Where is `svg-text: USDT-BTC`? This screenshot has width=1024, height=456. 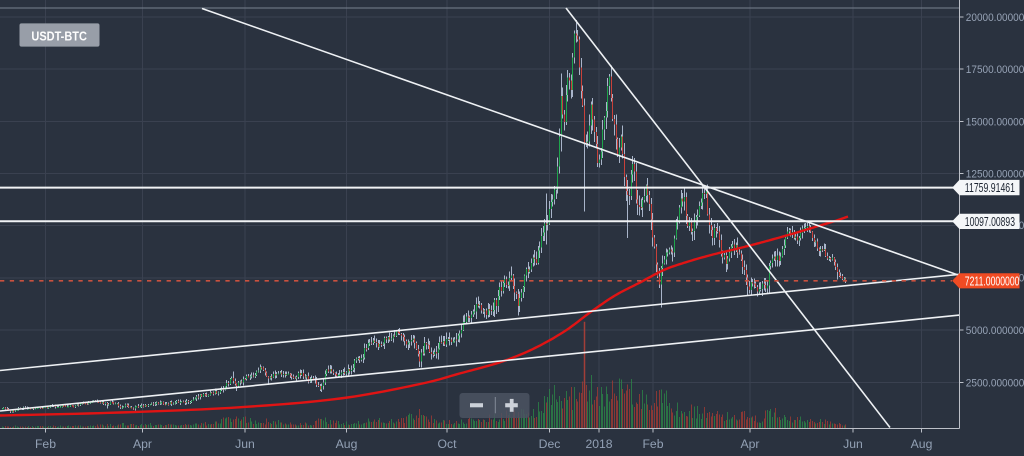 svg-text: USDT-BTC is located at coordinates (59, 36).